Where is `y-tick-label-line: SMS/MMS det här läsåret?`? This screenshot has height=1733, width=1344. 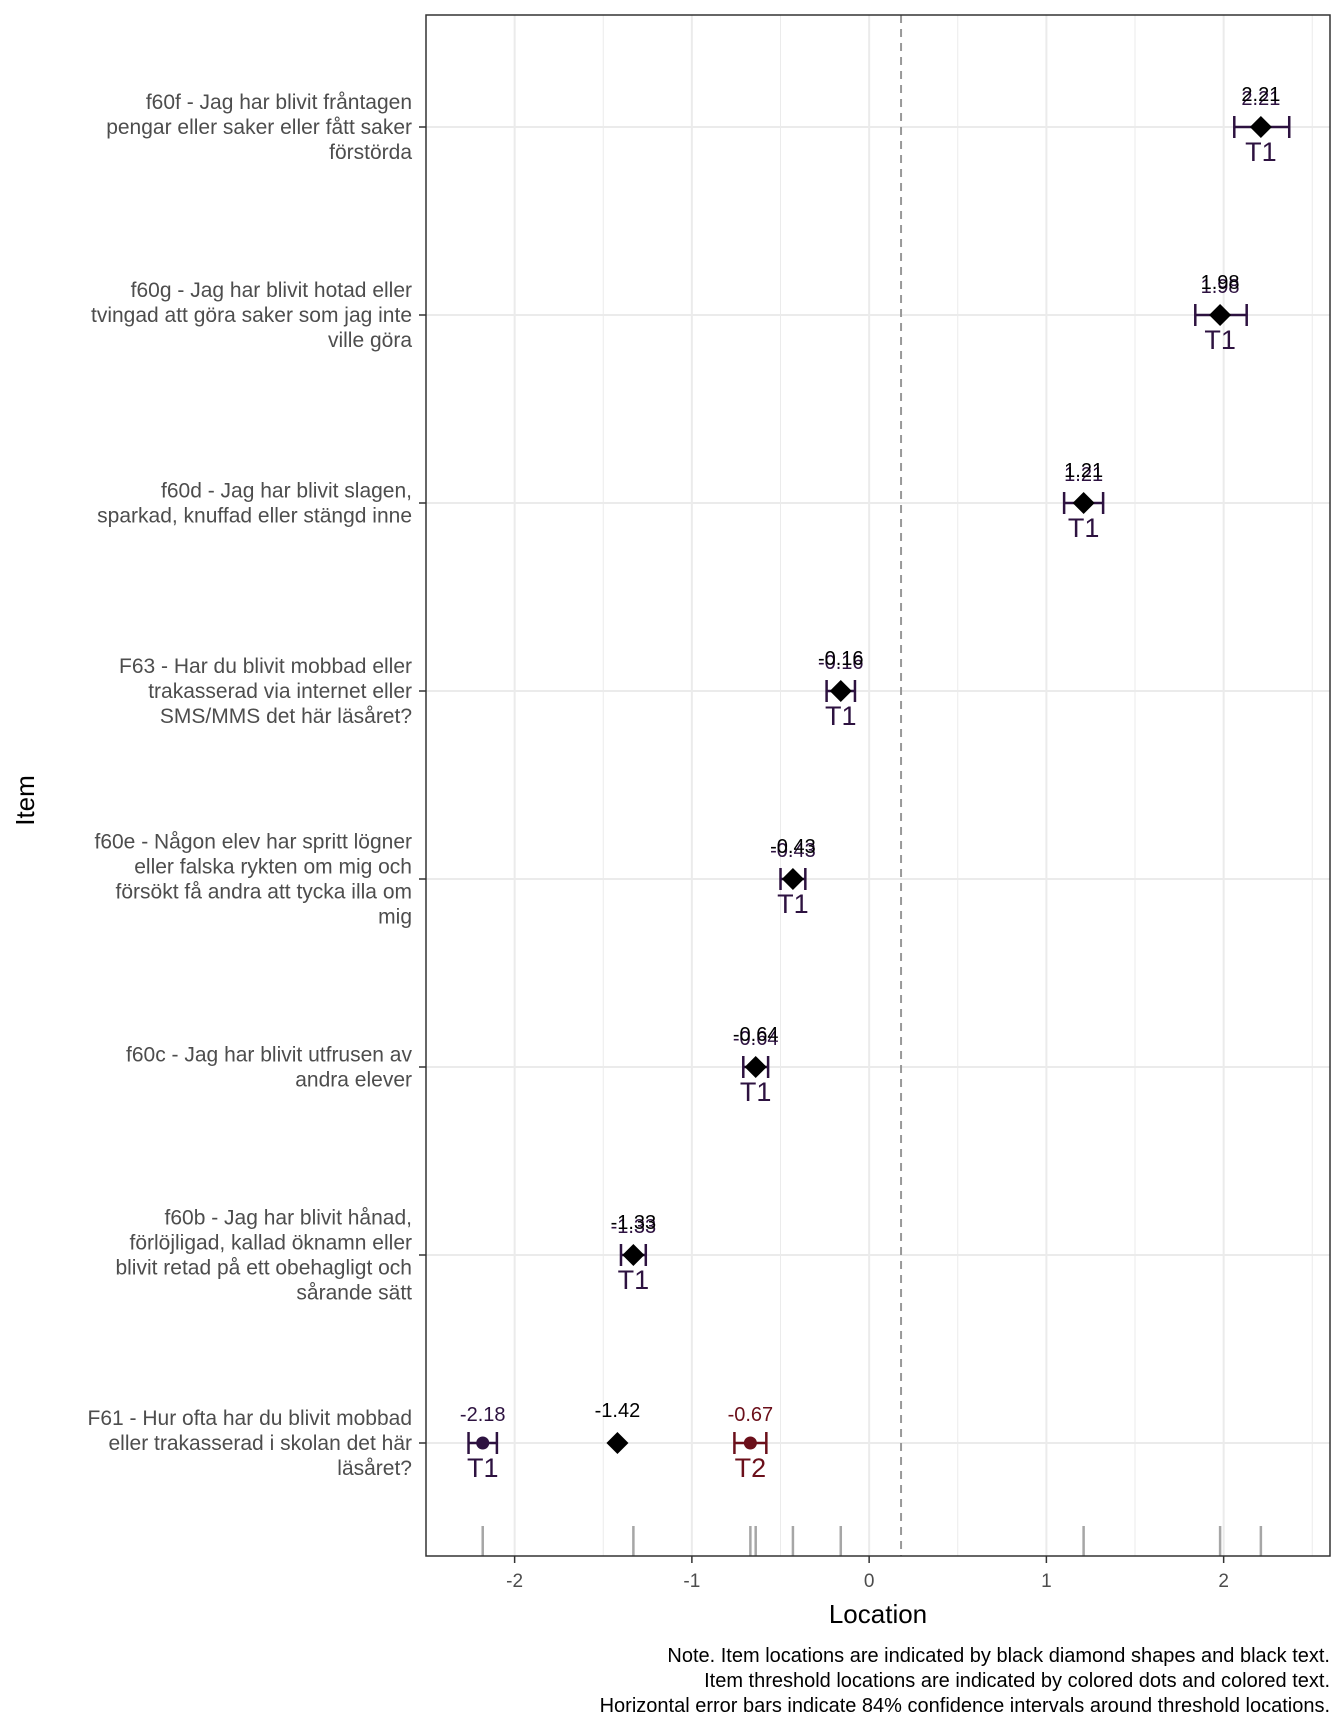 y-tick-label-line: SMS/MMS det här läsåret? is located at coordinates (286, 716).